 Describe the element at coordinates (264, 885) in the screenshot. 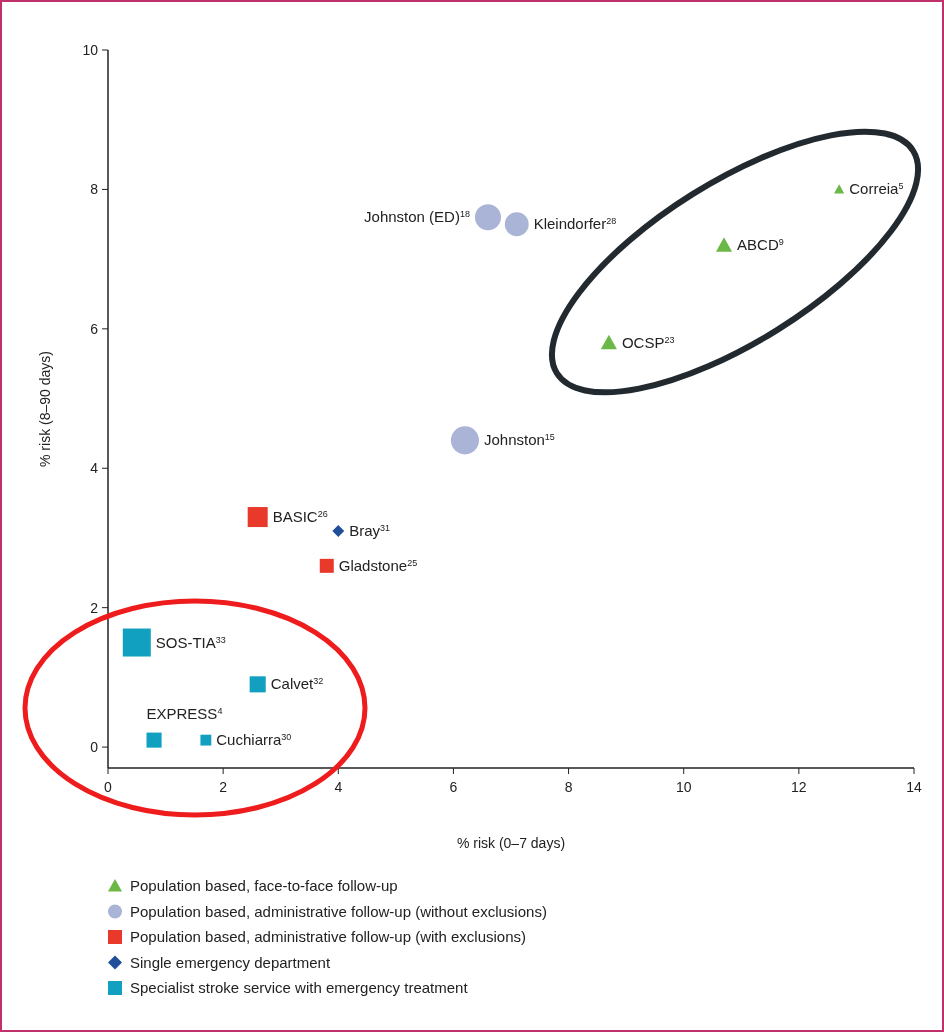

I see `legend-label: Population based, face-to-face follow-up` at that location.